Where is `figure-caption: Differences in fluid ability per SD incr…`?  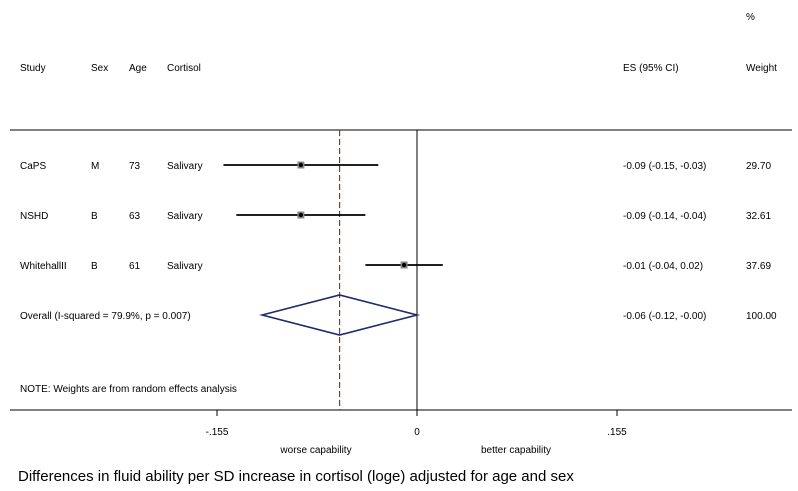
figure-caption: Differences in fluid ability per SD incr… is located at coordinates (296, 476).